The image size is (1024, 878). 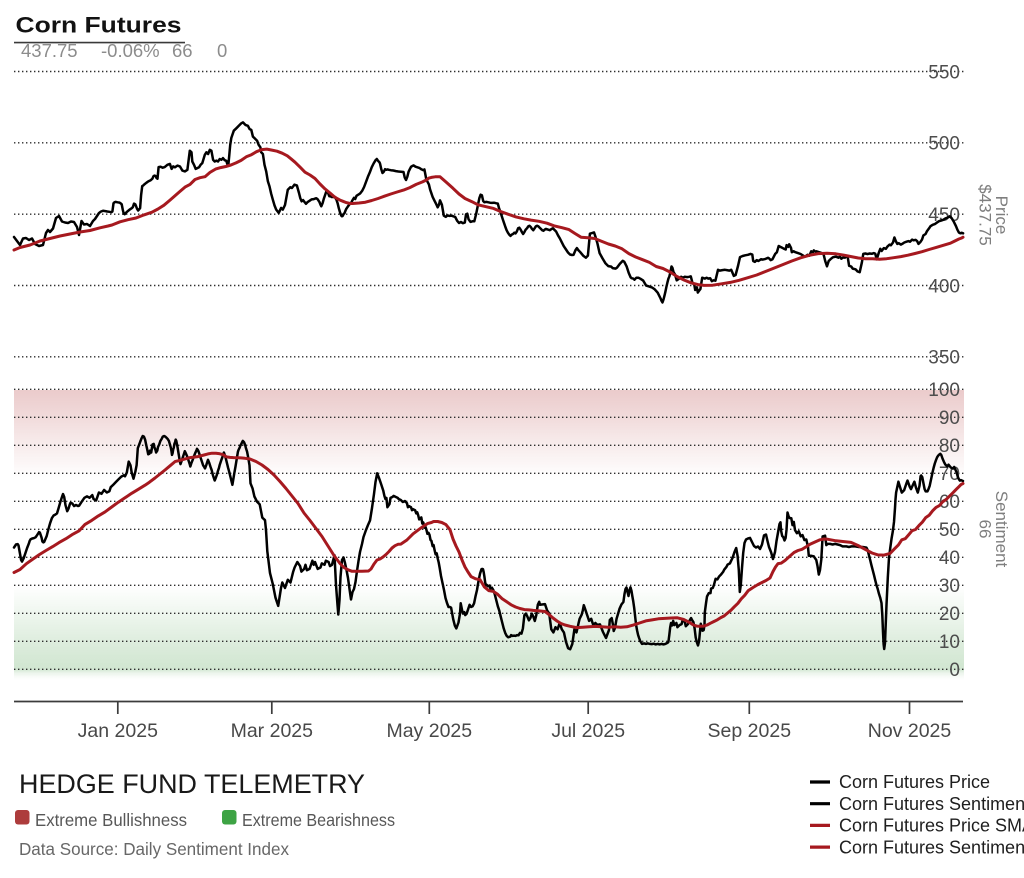 What do you see at coordinates (154, 849) in the screenshot?
I see `svg-text:Data Source: Daily Sentiment I: Data Source: Daily Sentiment Index` at bounding box center [154, 849].